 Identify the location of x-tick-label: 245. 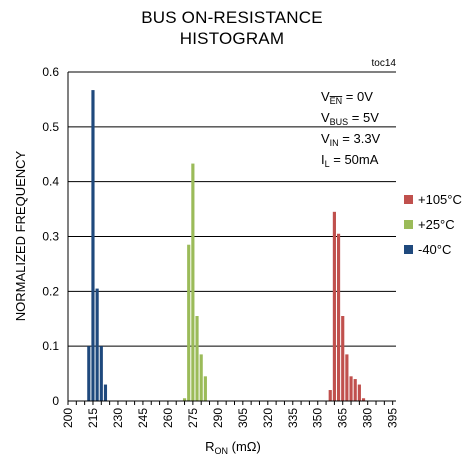
(143, 418).